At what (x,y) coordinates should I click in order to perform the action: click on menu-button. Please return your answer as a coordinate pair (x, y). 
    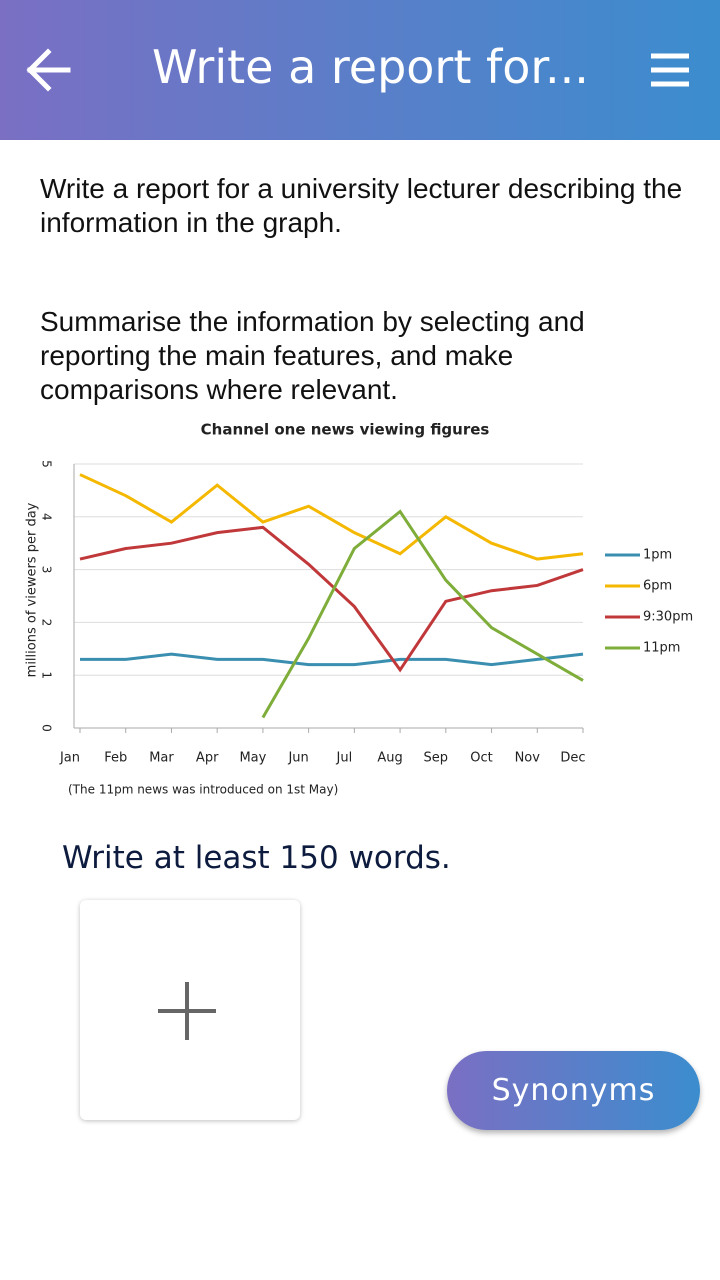
    Looking at the image, I should click on (670, 70).